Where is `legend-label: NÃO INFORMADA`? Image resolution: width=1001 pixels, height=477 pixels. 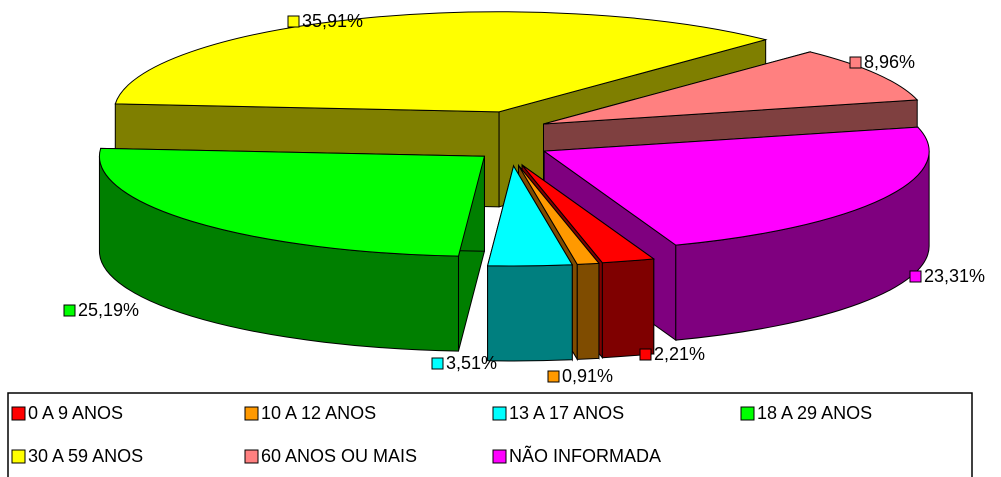
legend-label: NÃO INFORMADA is located at coordinates (585, 455).